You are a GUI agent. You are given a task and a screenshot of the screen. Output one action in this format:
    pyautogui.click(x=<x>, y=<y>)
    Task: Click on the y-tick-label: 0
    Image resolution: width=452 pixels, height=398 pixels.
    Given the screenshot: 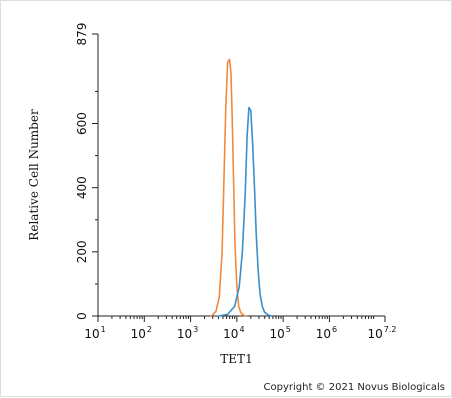 What is the action you would take?
    pyautogui.click(x=82, y=316)
    